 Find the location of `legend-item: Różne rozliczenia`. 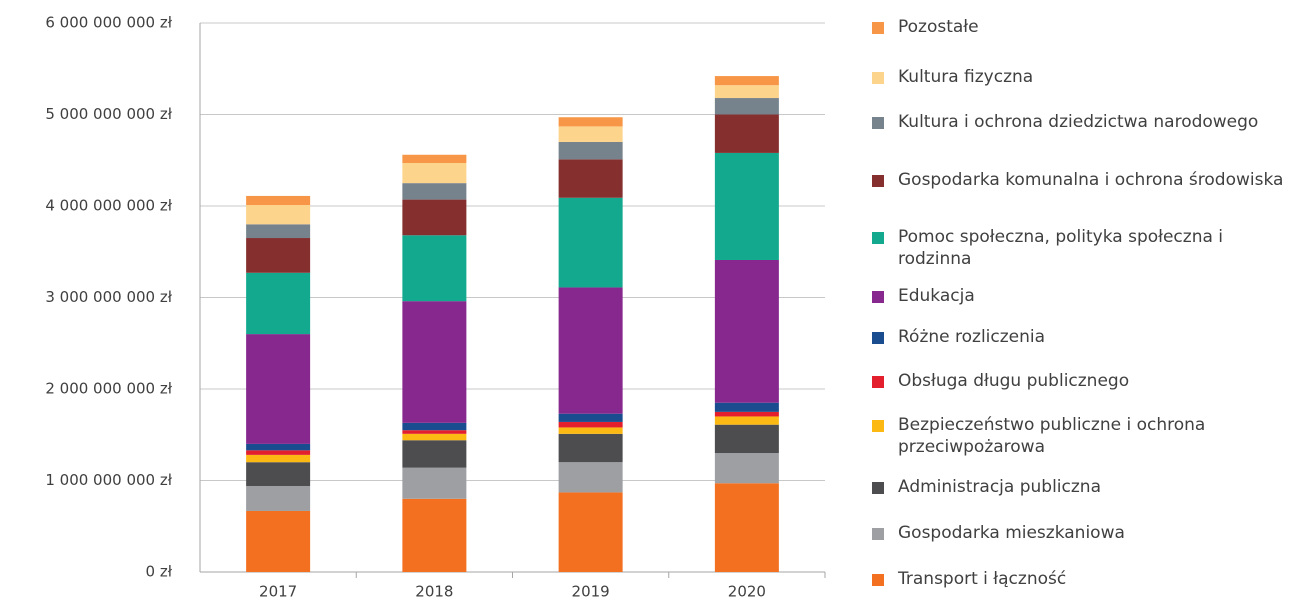

legend-item: Różne rozliczenia is located at coordinates (1083, 337).